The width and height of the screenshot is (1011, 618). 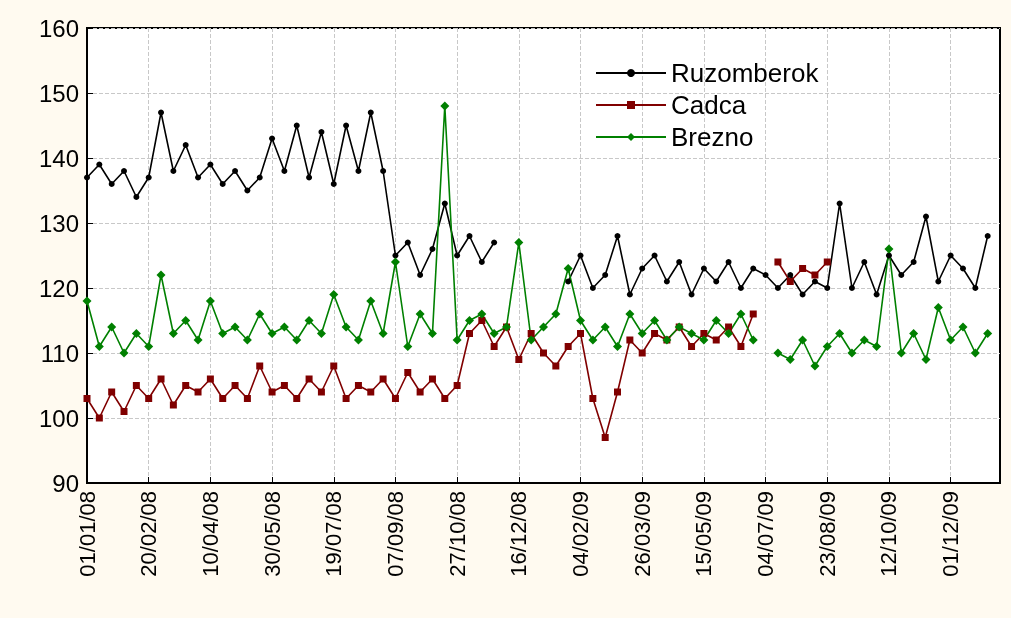 What do you see at coordinates (58, 418) in the screenshot?
I see `y-tick-label: 100` at bounding box center [58, 418].